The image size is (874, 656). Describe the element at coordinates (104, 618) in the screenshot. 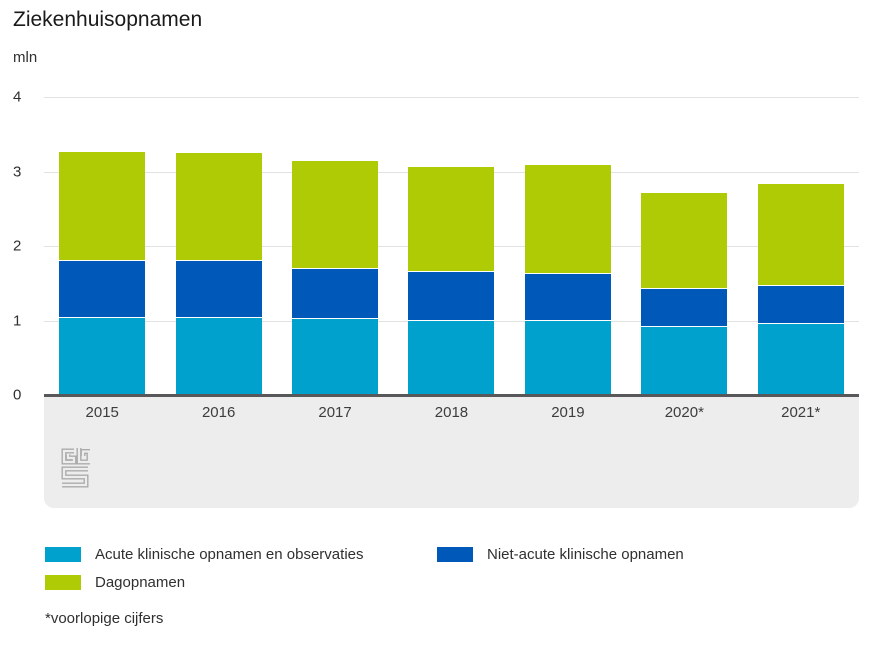

I see `footnote: *voorlopige cijfers` at that location.